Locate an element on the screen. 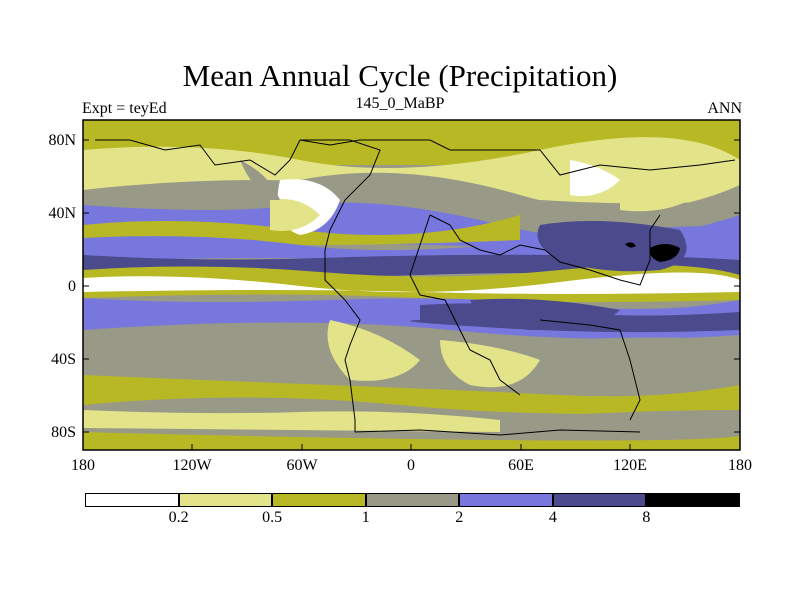  colorbar-label: 2 is located at coordinates (459, 517).